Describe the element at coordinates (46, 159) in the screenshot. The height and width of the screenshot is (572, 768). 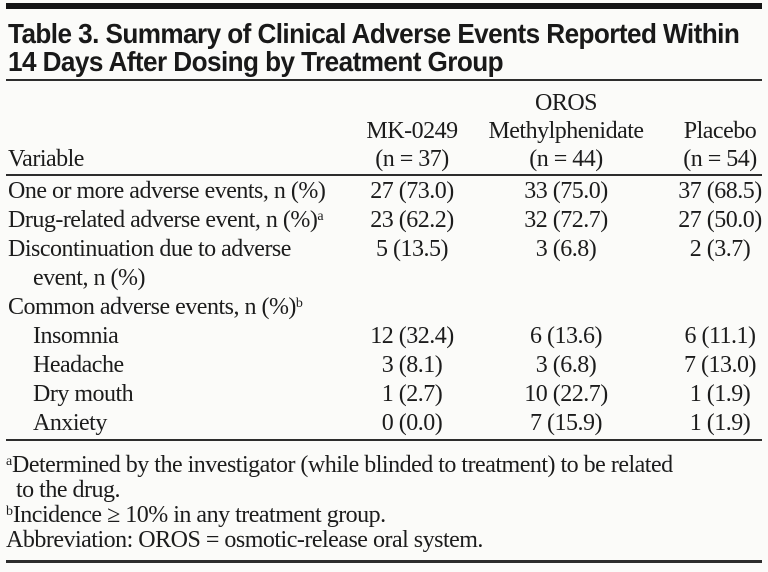
I see `variable-column-header: Variable` at that location.